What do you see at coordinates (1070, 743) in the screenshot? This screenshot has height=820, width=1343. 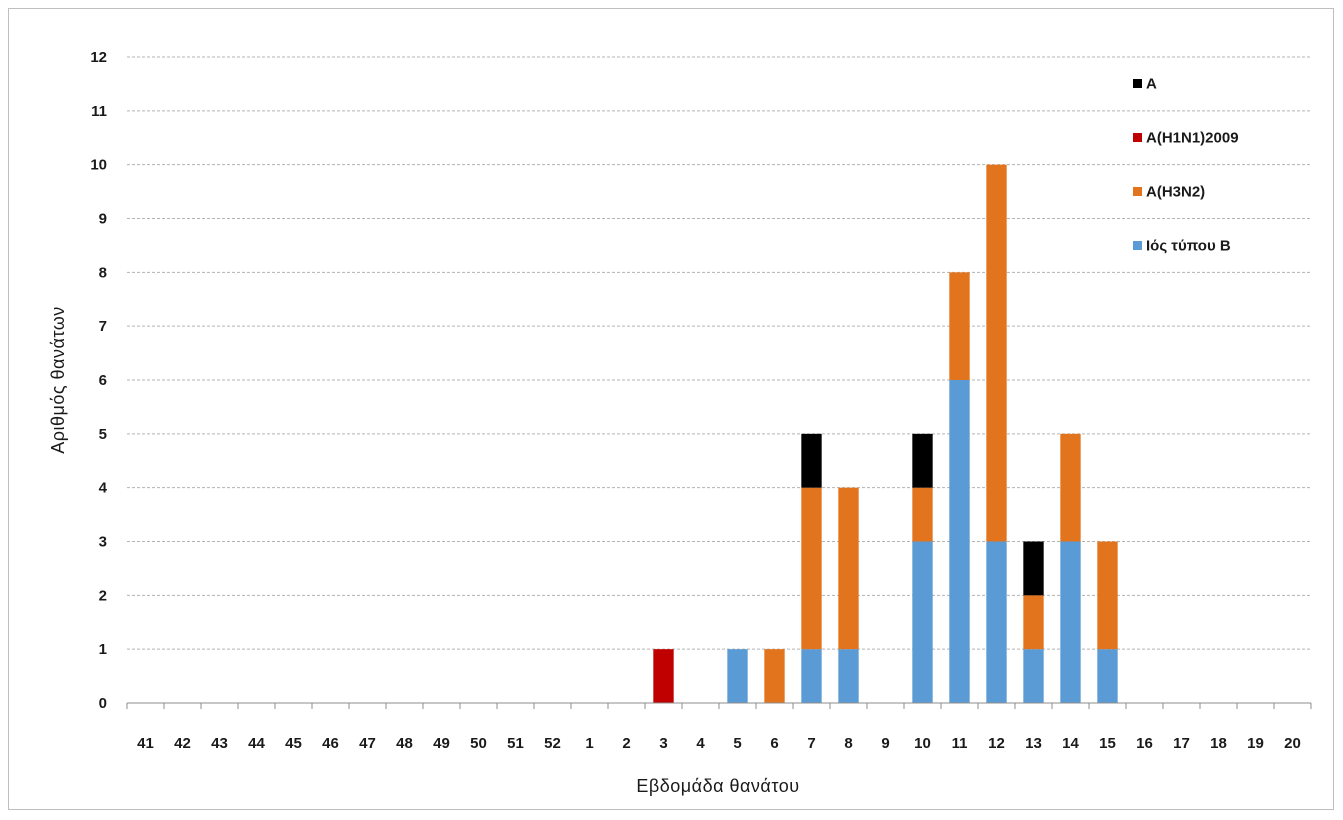 I see `x-tick-label: 14` at bounding box center [1070, 743].